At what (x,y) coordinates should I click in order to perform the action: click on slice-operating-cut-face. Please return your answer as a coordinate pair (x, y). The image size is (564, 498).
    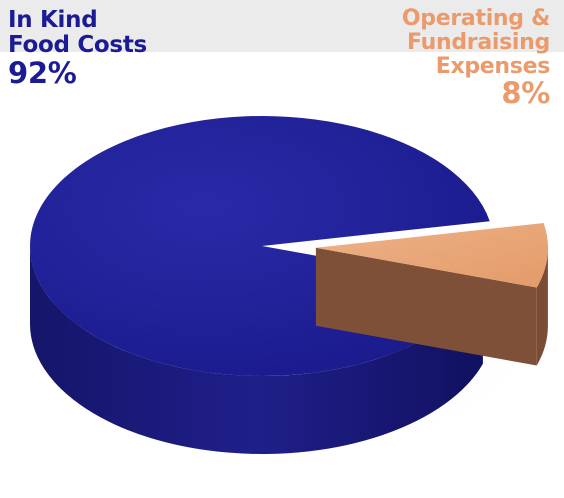
    Looking at the image, I should click on (426, 306).